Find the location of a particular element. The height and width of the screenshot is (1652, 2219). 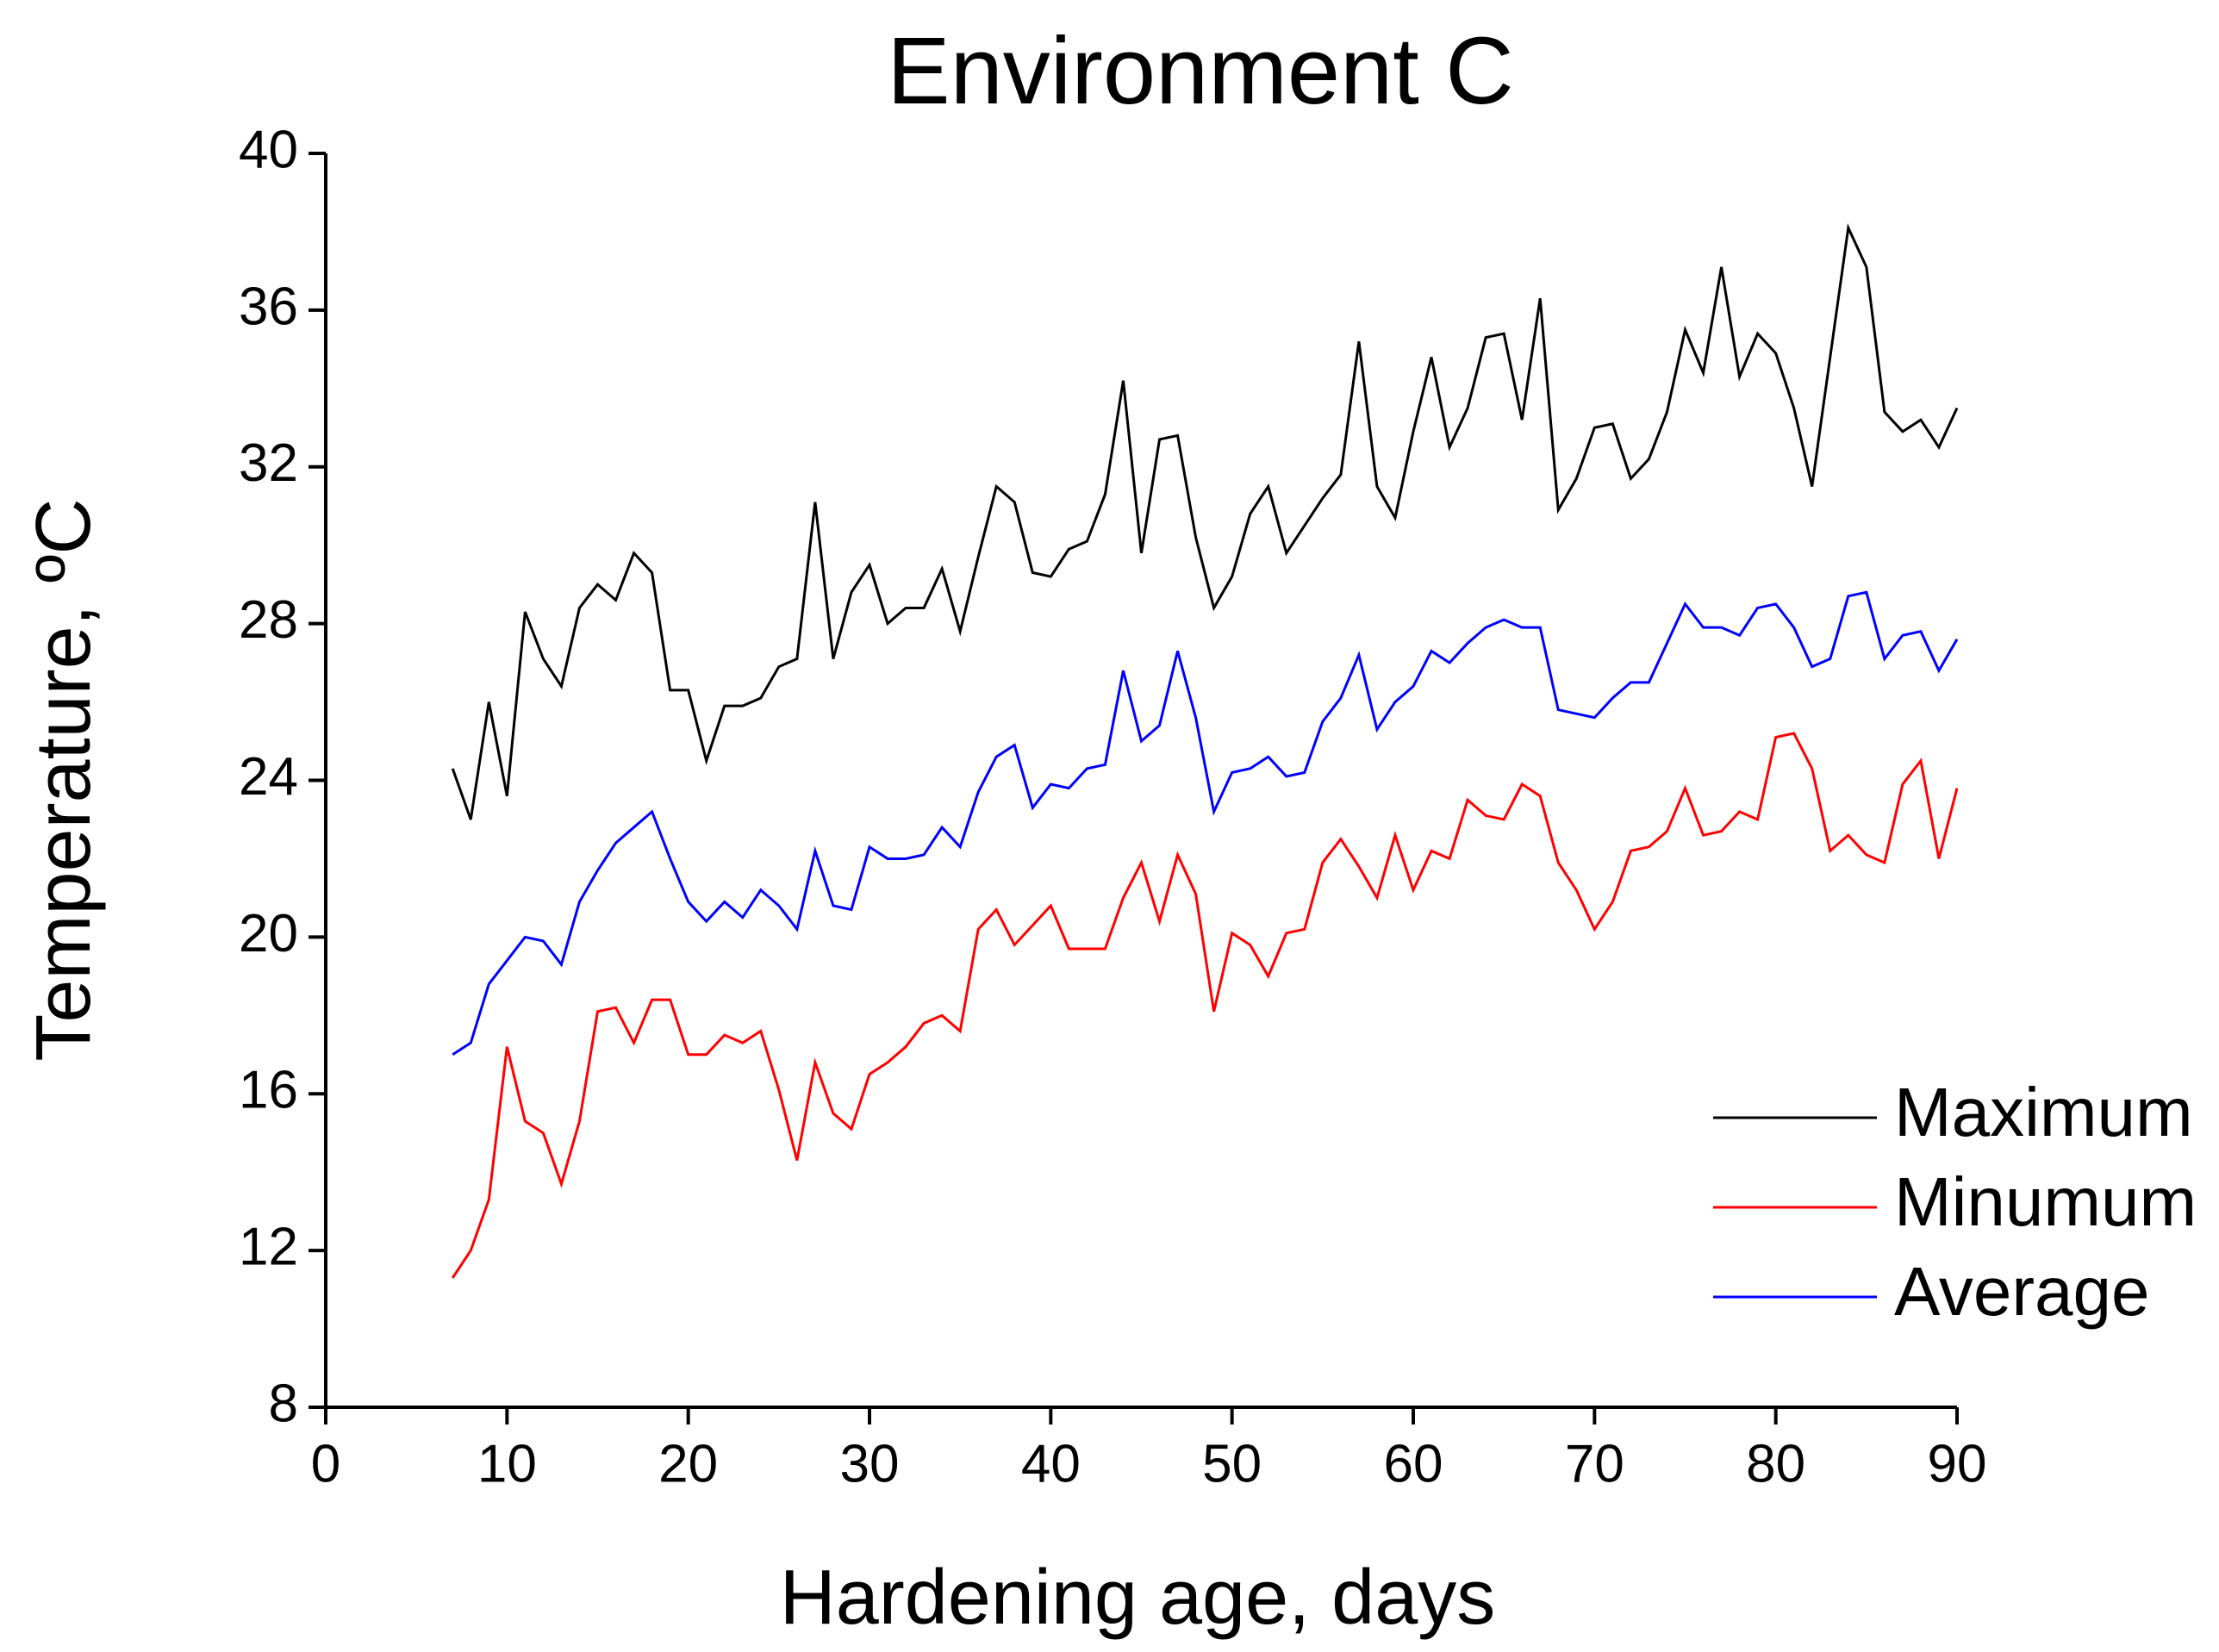

x-tick-label: 90 is located at coordinates (1957, 1463).